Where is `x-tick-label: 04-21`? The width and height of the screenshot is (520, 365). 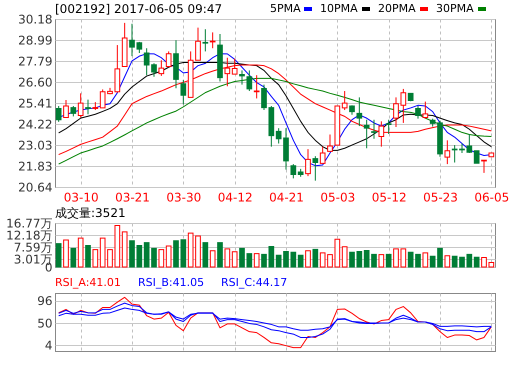 x-tick-label: 04-21 is located at coordinates (286, 197).